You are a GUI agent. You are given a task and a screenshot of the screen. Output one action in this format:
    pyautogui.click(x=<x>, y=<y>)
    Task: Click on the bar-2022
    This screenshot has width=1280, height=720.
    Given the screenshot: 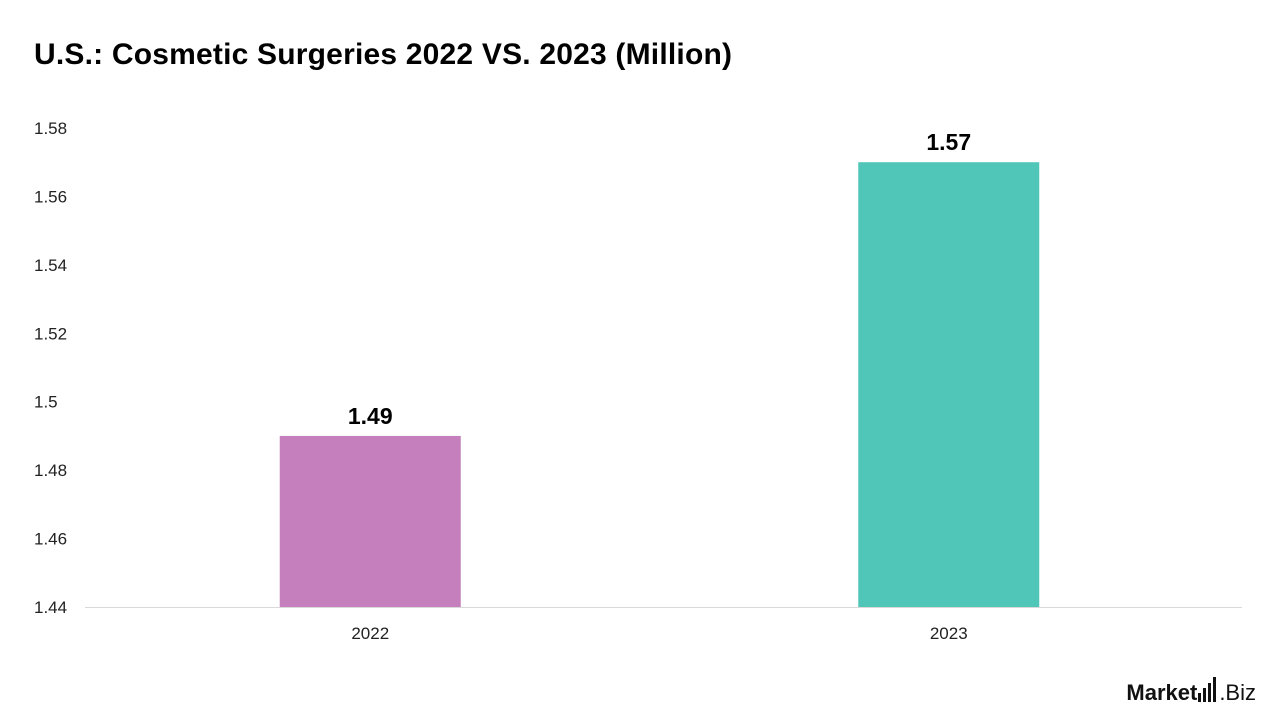 What is the action you would take?
    pyautogui.click(x=370, y=521)
    